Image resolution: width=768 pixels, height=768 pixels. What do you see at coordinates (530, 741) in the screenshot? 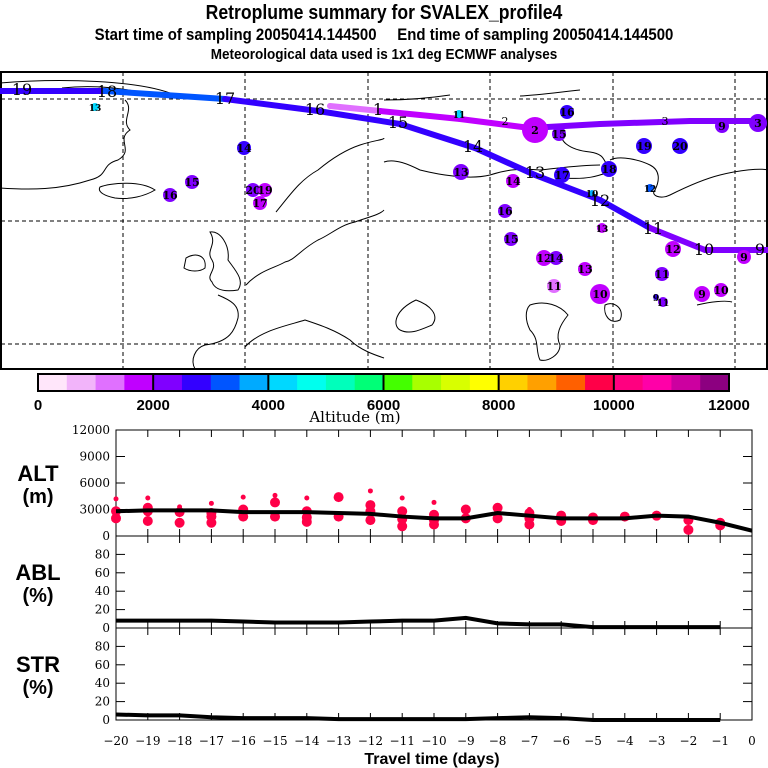
I see `x-tick-label: −7` at bounding box center [530, 741].